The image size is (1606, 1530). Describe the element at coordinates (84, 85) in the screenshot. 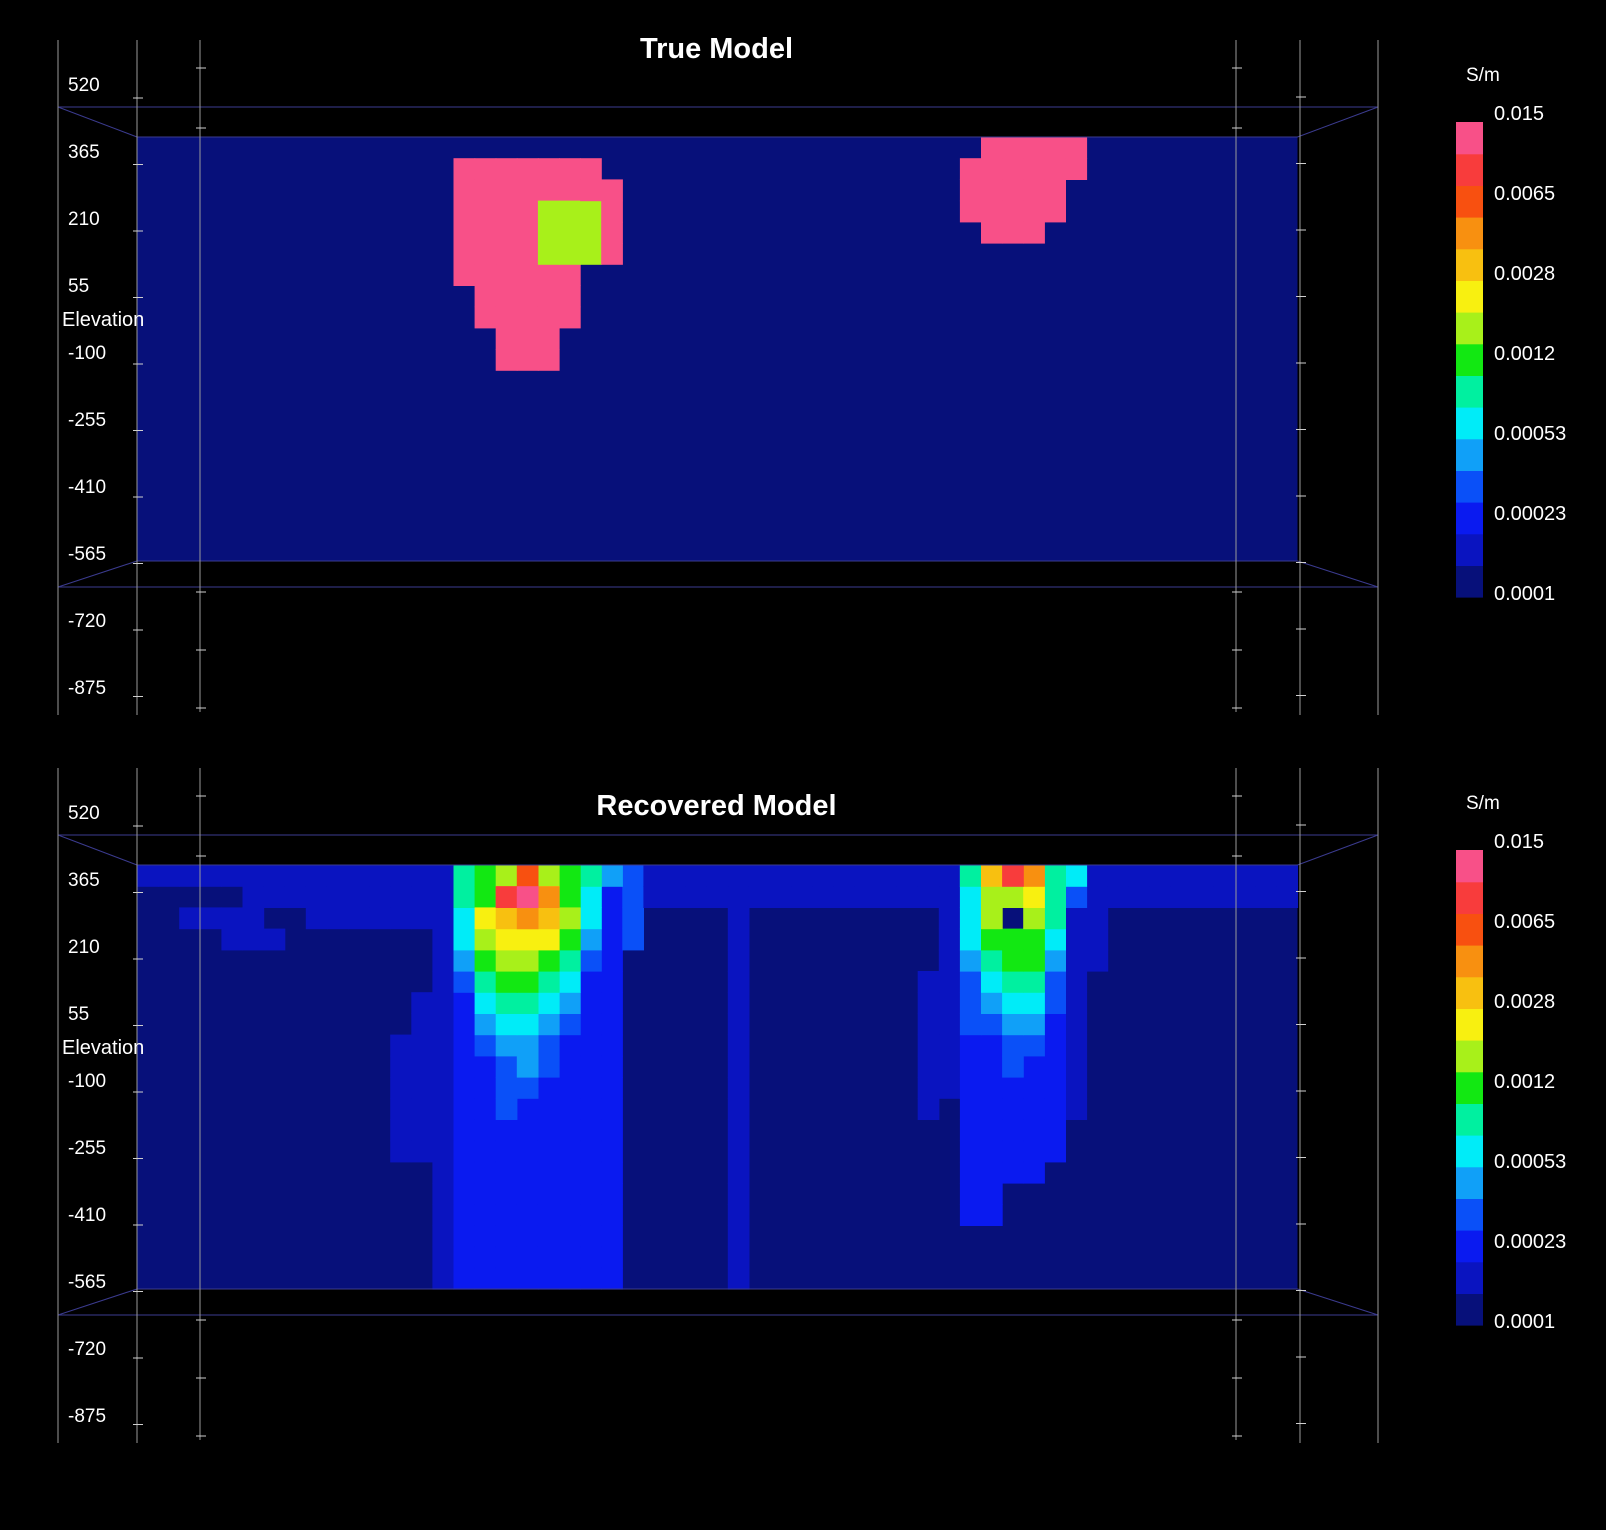

I see `elevation-tick: 520` at that location.